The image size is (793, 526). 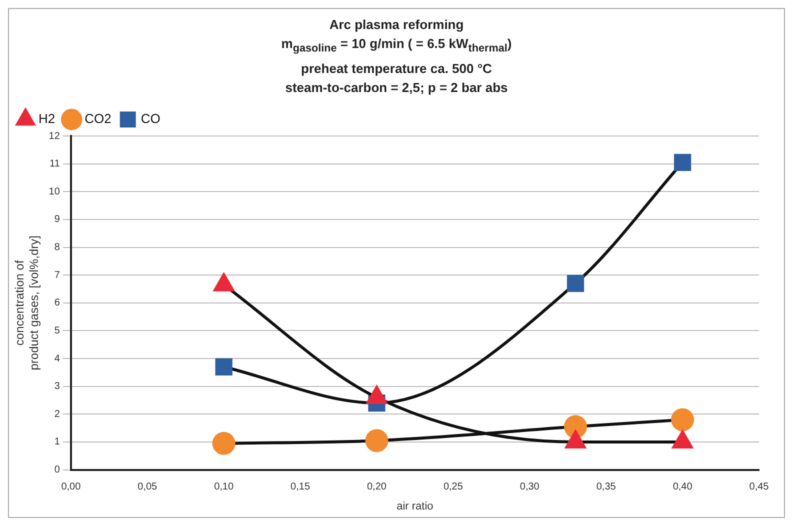 What do you see at coordinates (47, 118) in the screenshot?
I see `legend-label: H2` at bounding box center [47, 118].